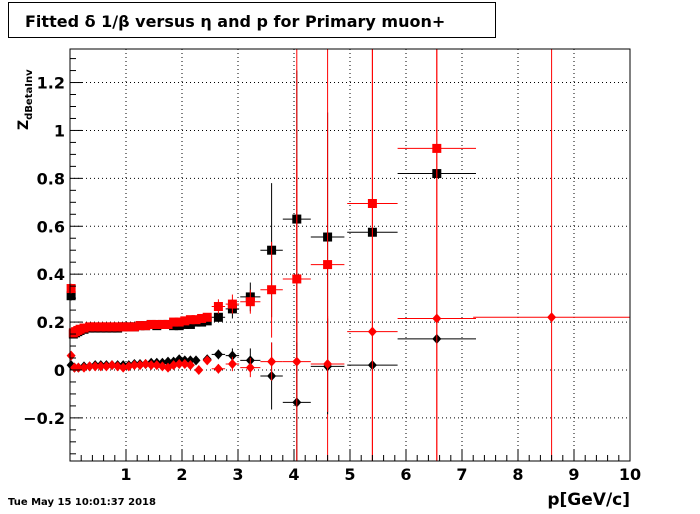 Image resolution: width=700 pixels, height=514 pixels. Describe the element at coordinates (59, 370) in the screenshot. I see `y-tick-label-1: 0` at that location.